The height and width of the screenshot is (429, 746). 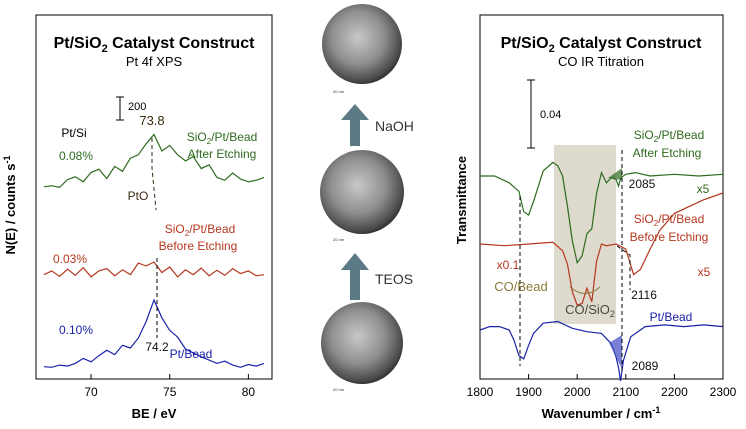 I want to click on ir-x-tick-label: 2200, so click(x=674, y=392).